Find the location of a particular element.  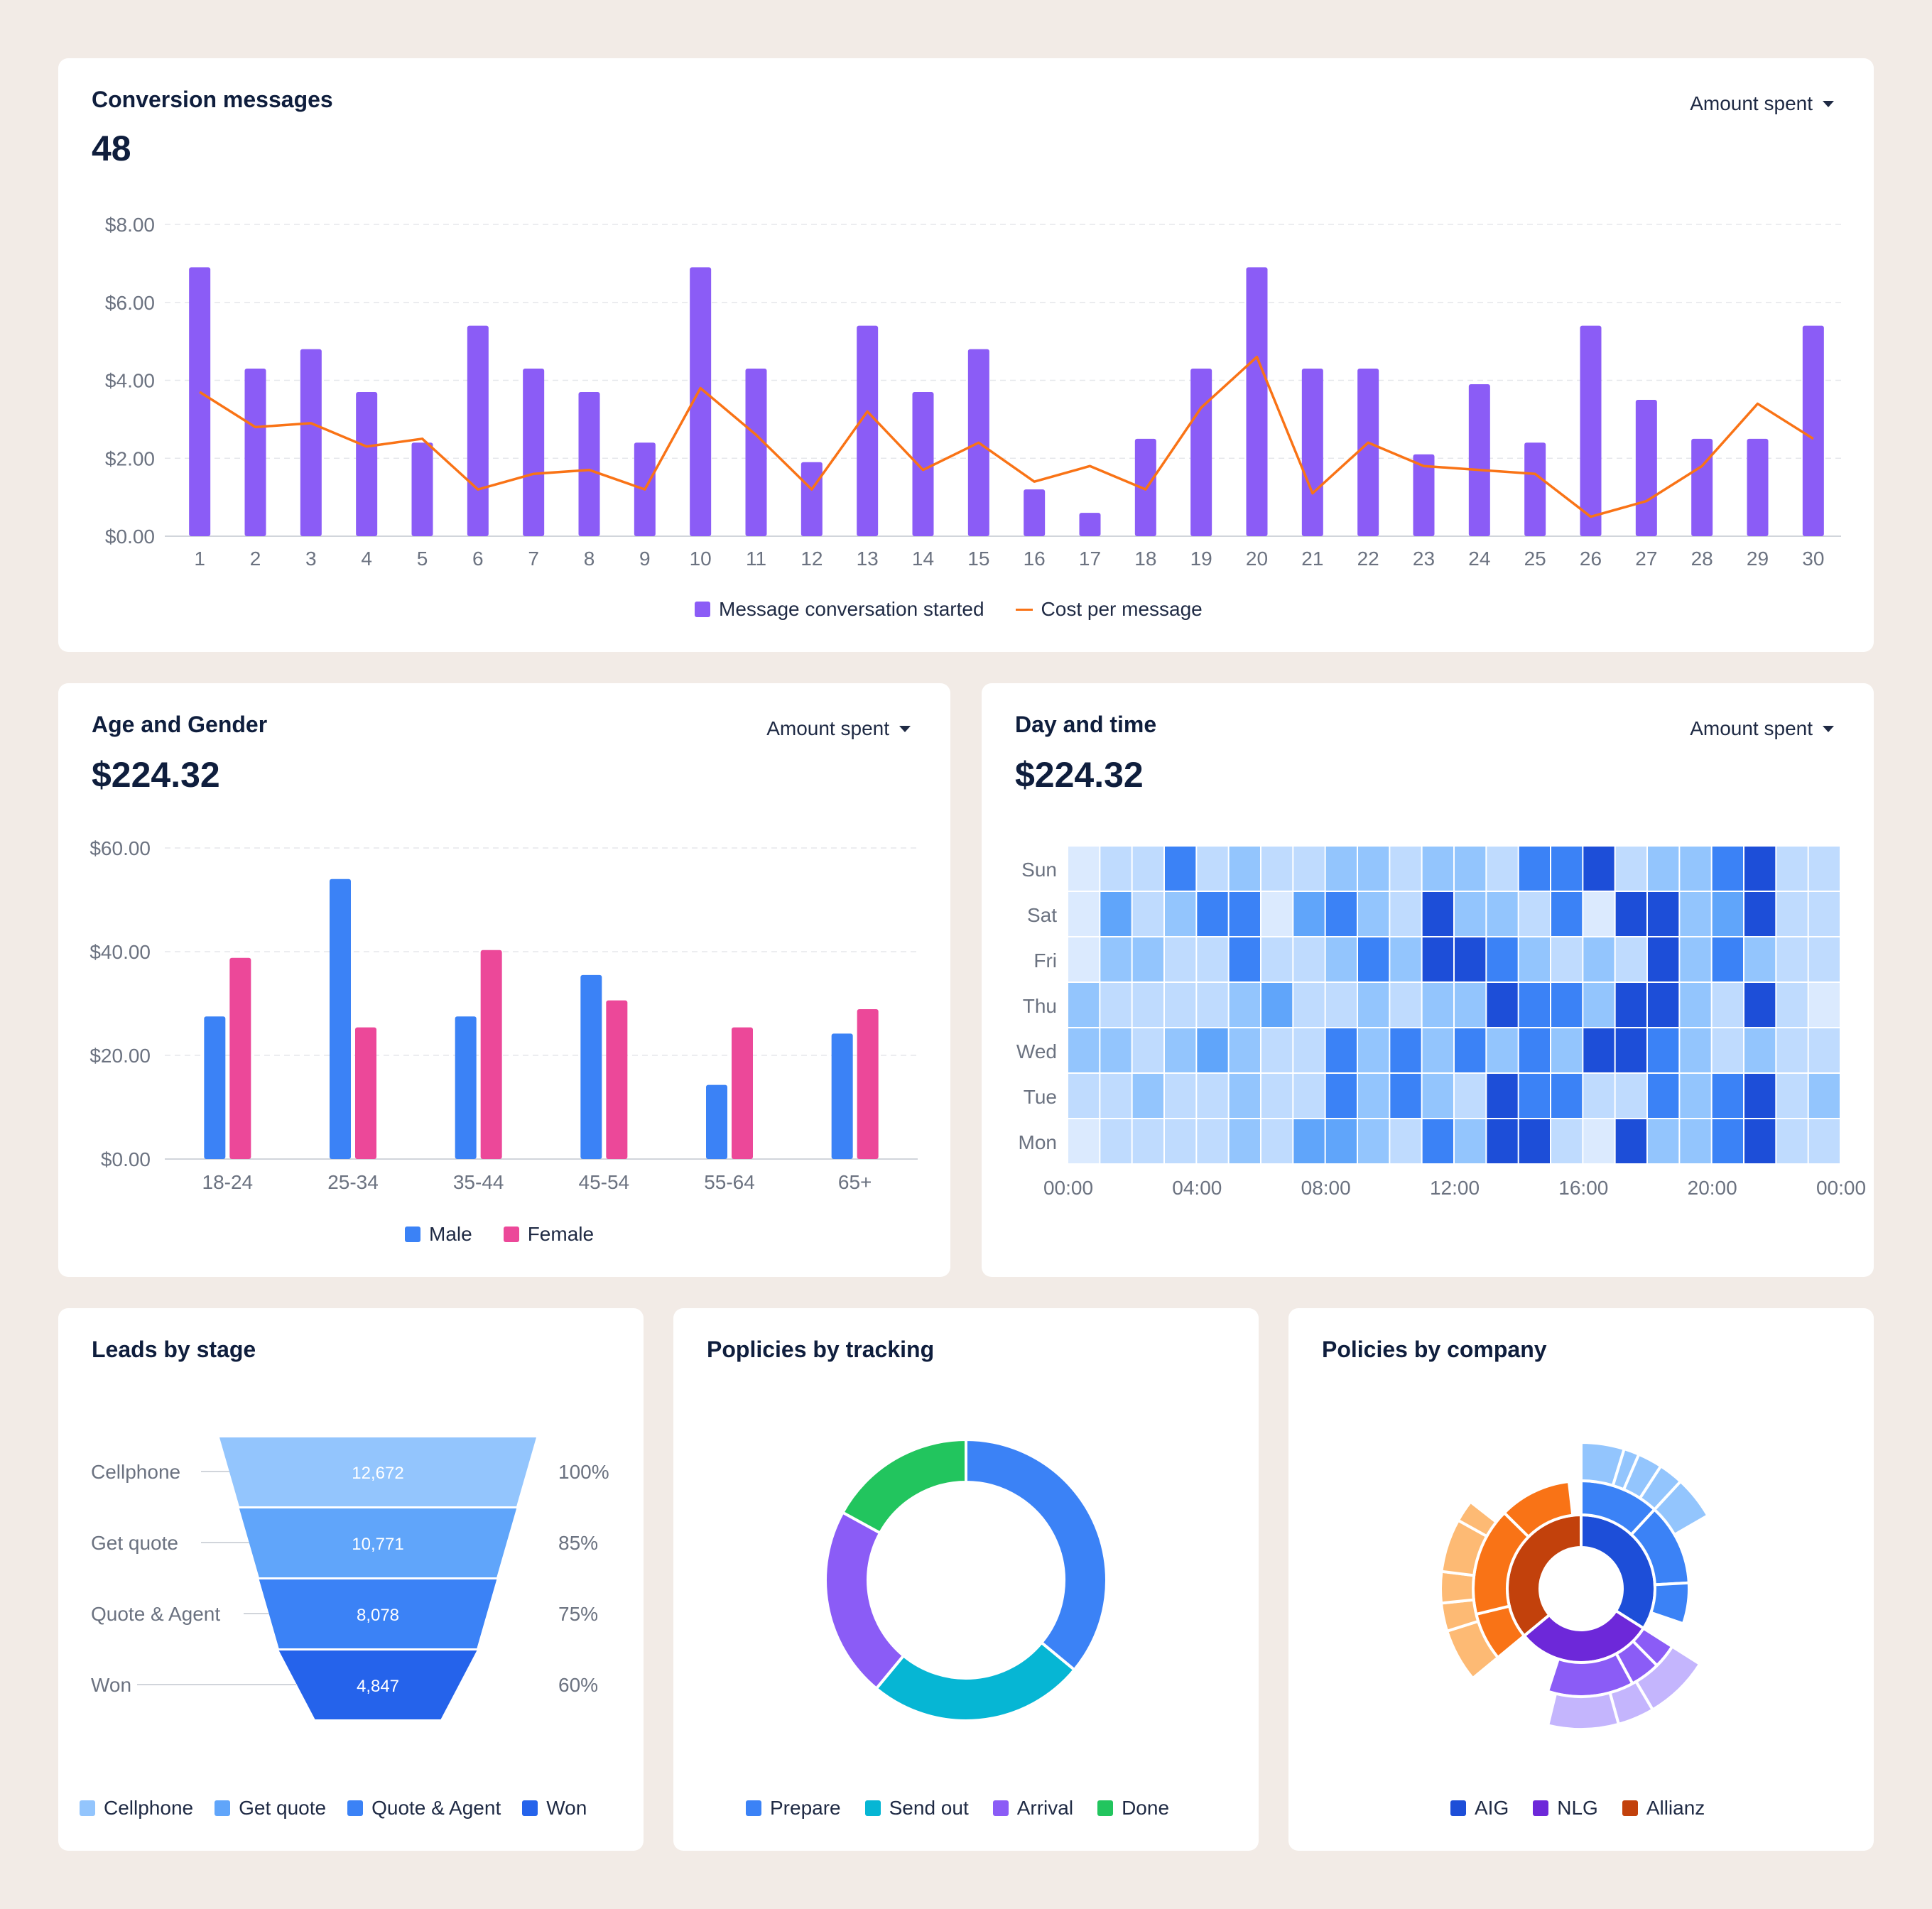

y-tick-label: $0.00 is located at coordinates (130, 537).